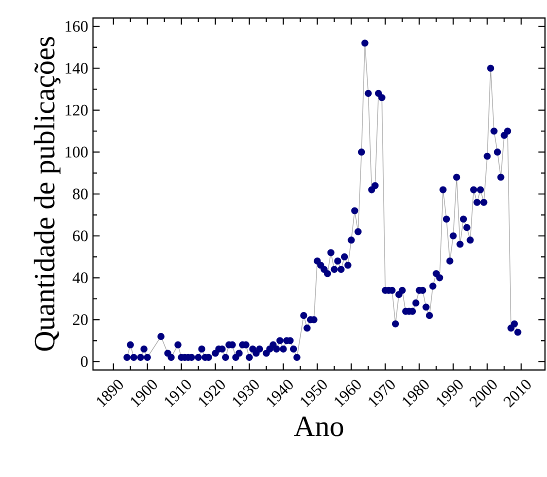 Image resolution: width=547 pixels, height=477 pixels. I want to click on y-axis-title: Quantidade de publicações, so click(47, 194).